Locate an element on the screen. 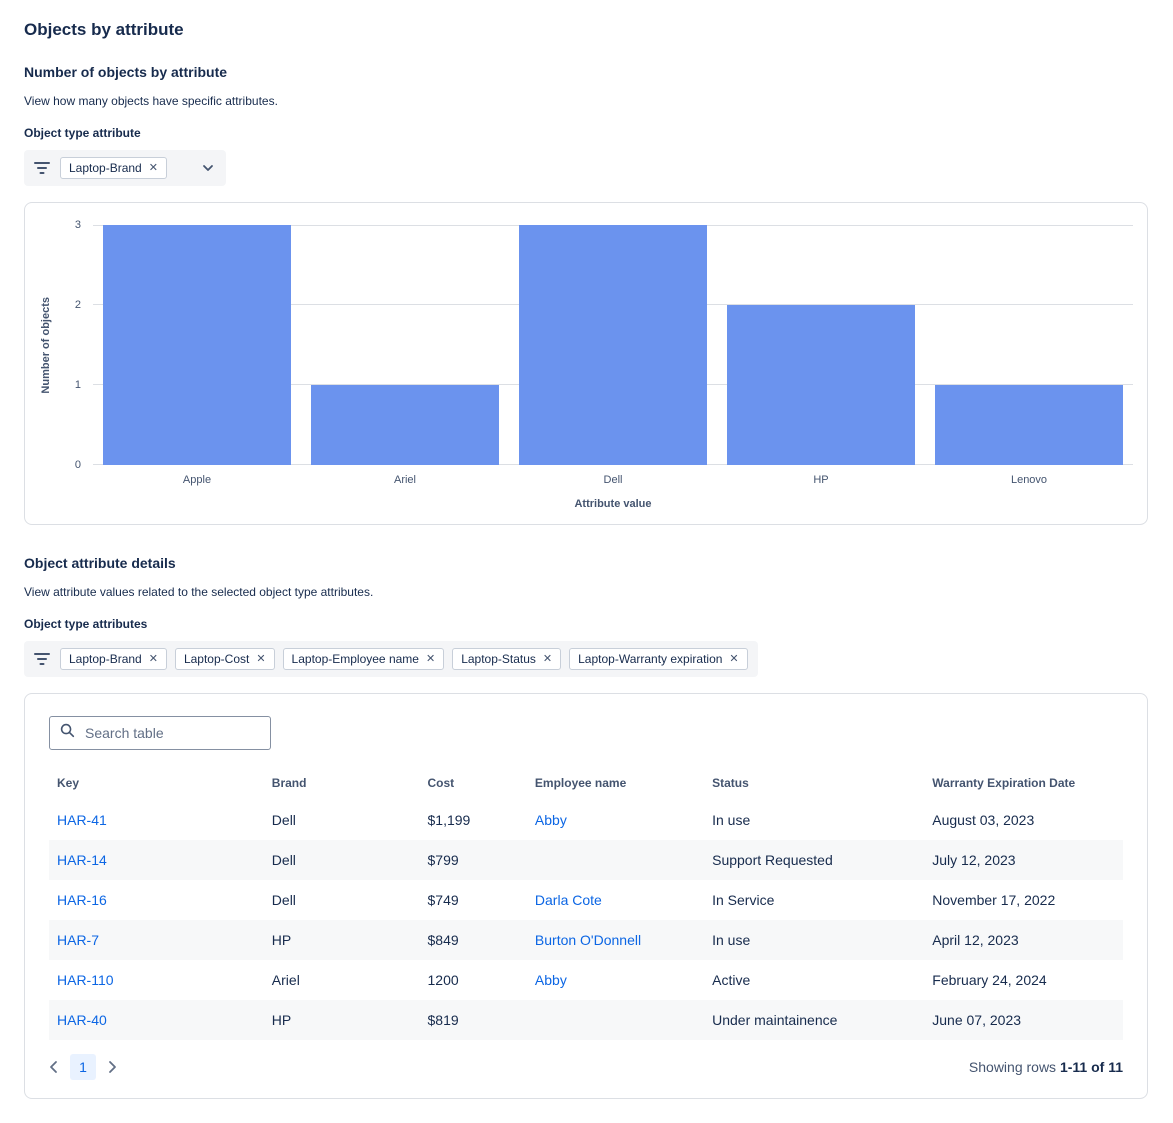  y-axis-ticks: 3 2 1 0 is located at coordinates (75, 345).